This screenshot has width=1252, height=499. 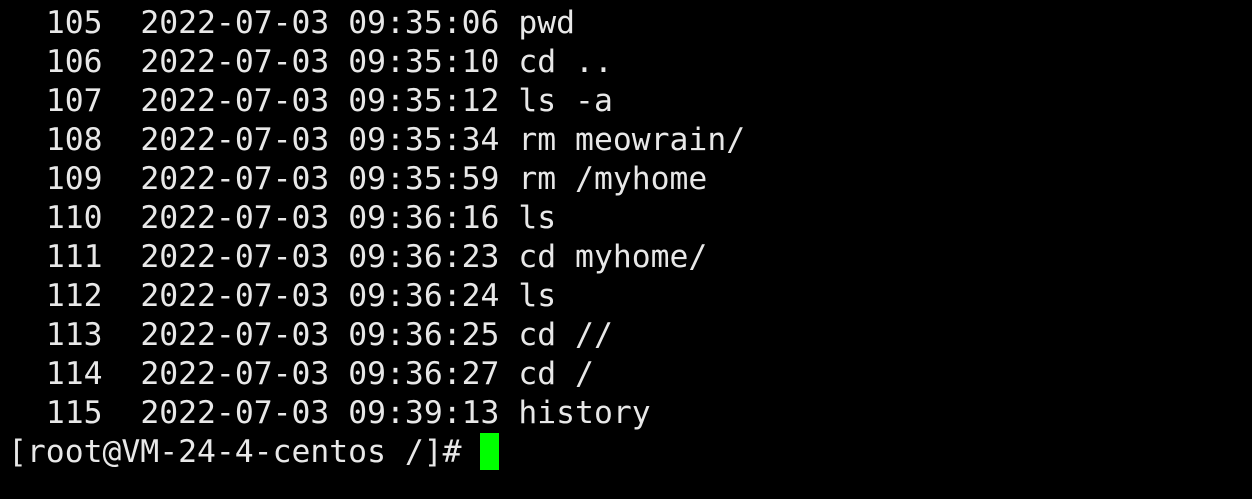 I want to click on history-line: 107 2022-07-03 09:35:12 ls -a, so click(x=376, y=101).